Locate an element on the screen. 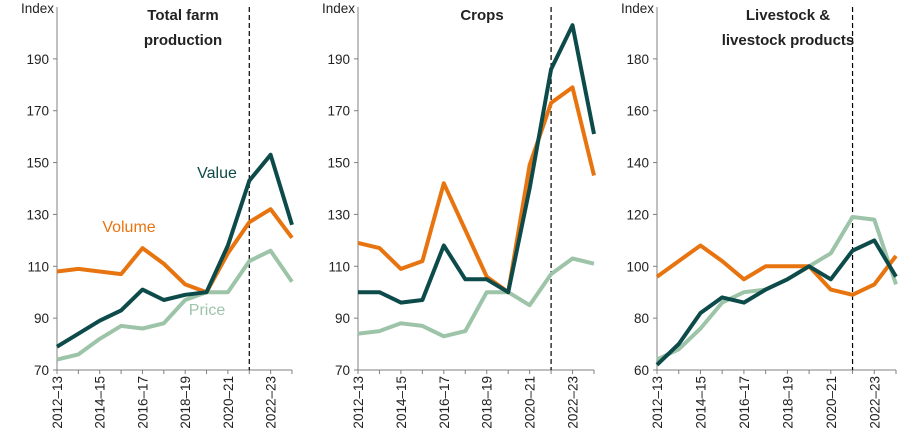 The width and height of the screenshot is (900, 445). y-tick-label: 80 is located at coordinates (641, 318).